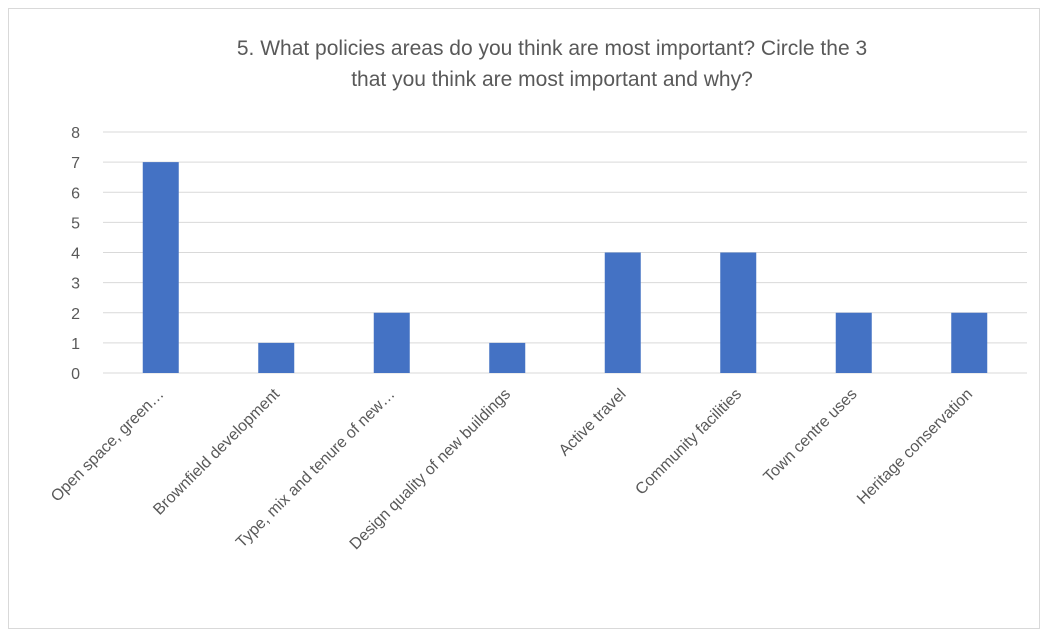 Image resolution: width=1042 pixels, height=630 pixels. I want to click on y-tick-label: 4, so click(75, 254).